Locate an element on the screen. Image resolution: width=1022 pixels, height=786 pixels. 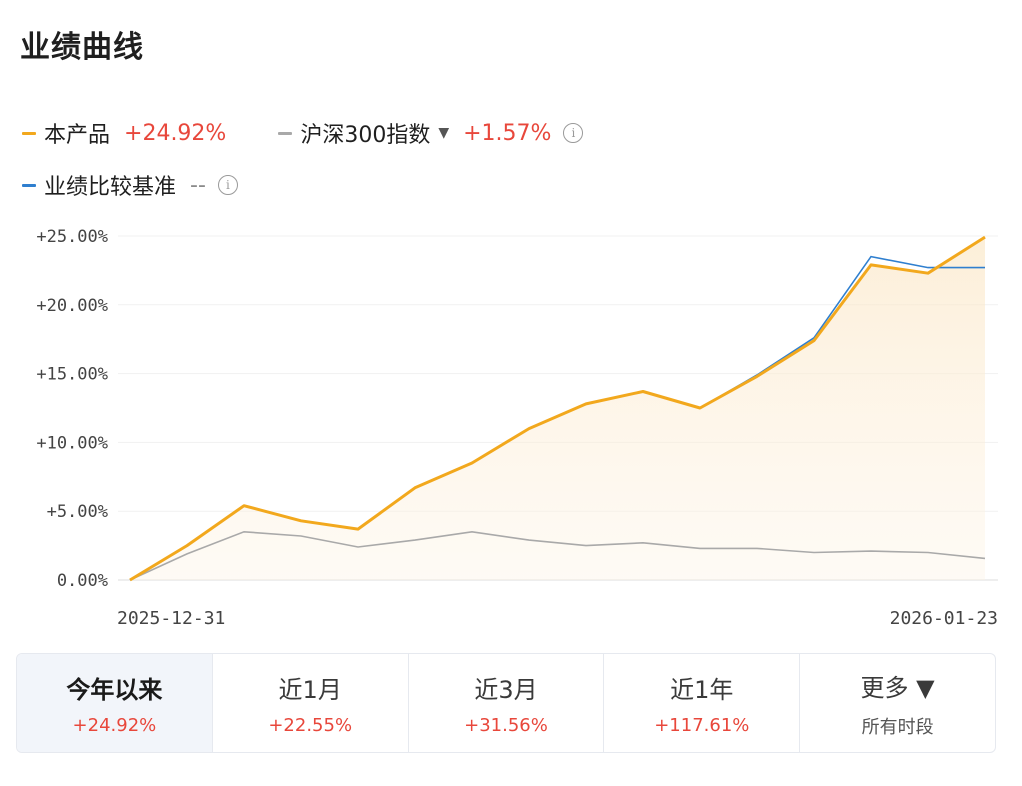
legend-item-index: 沪深300指数 ▼ +1.57% i is located at coordinates (431, 133).